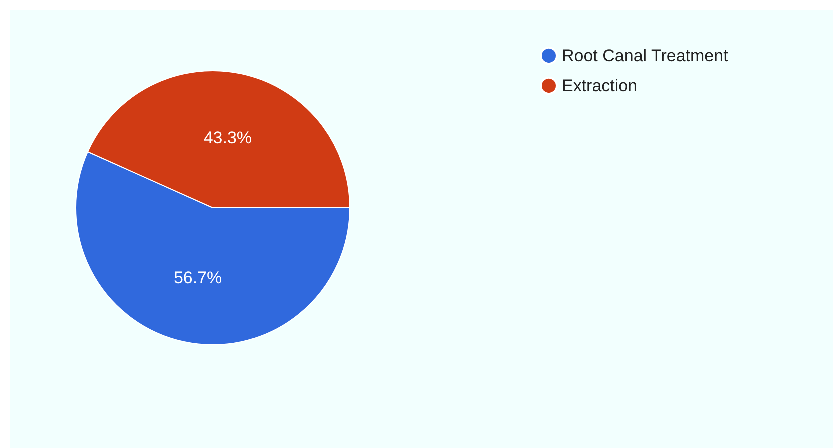 This screenshot has width=833, height=448. I want to click on legend-label: Extraction, so click(600, 86).